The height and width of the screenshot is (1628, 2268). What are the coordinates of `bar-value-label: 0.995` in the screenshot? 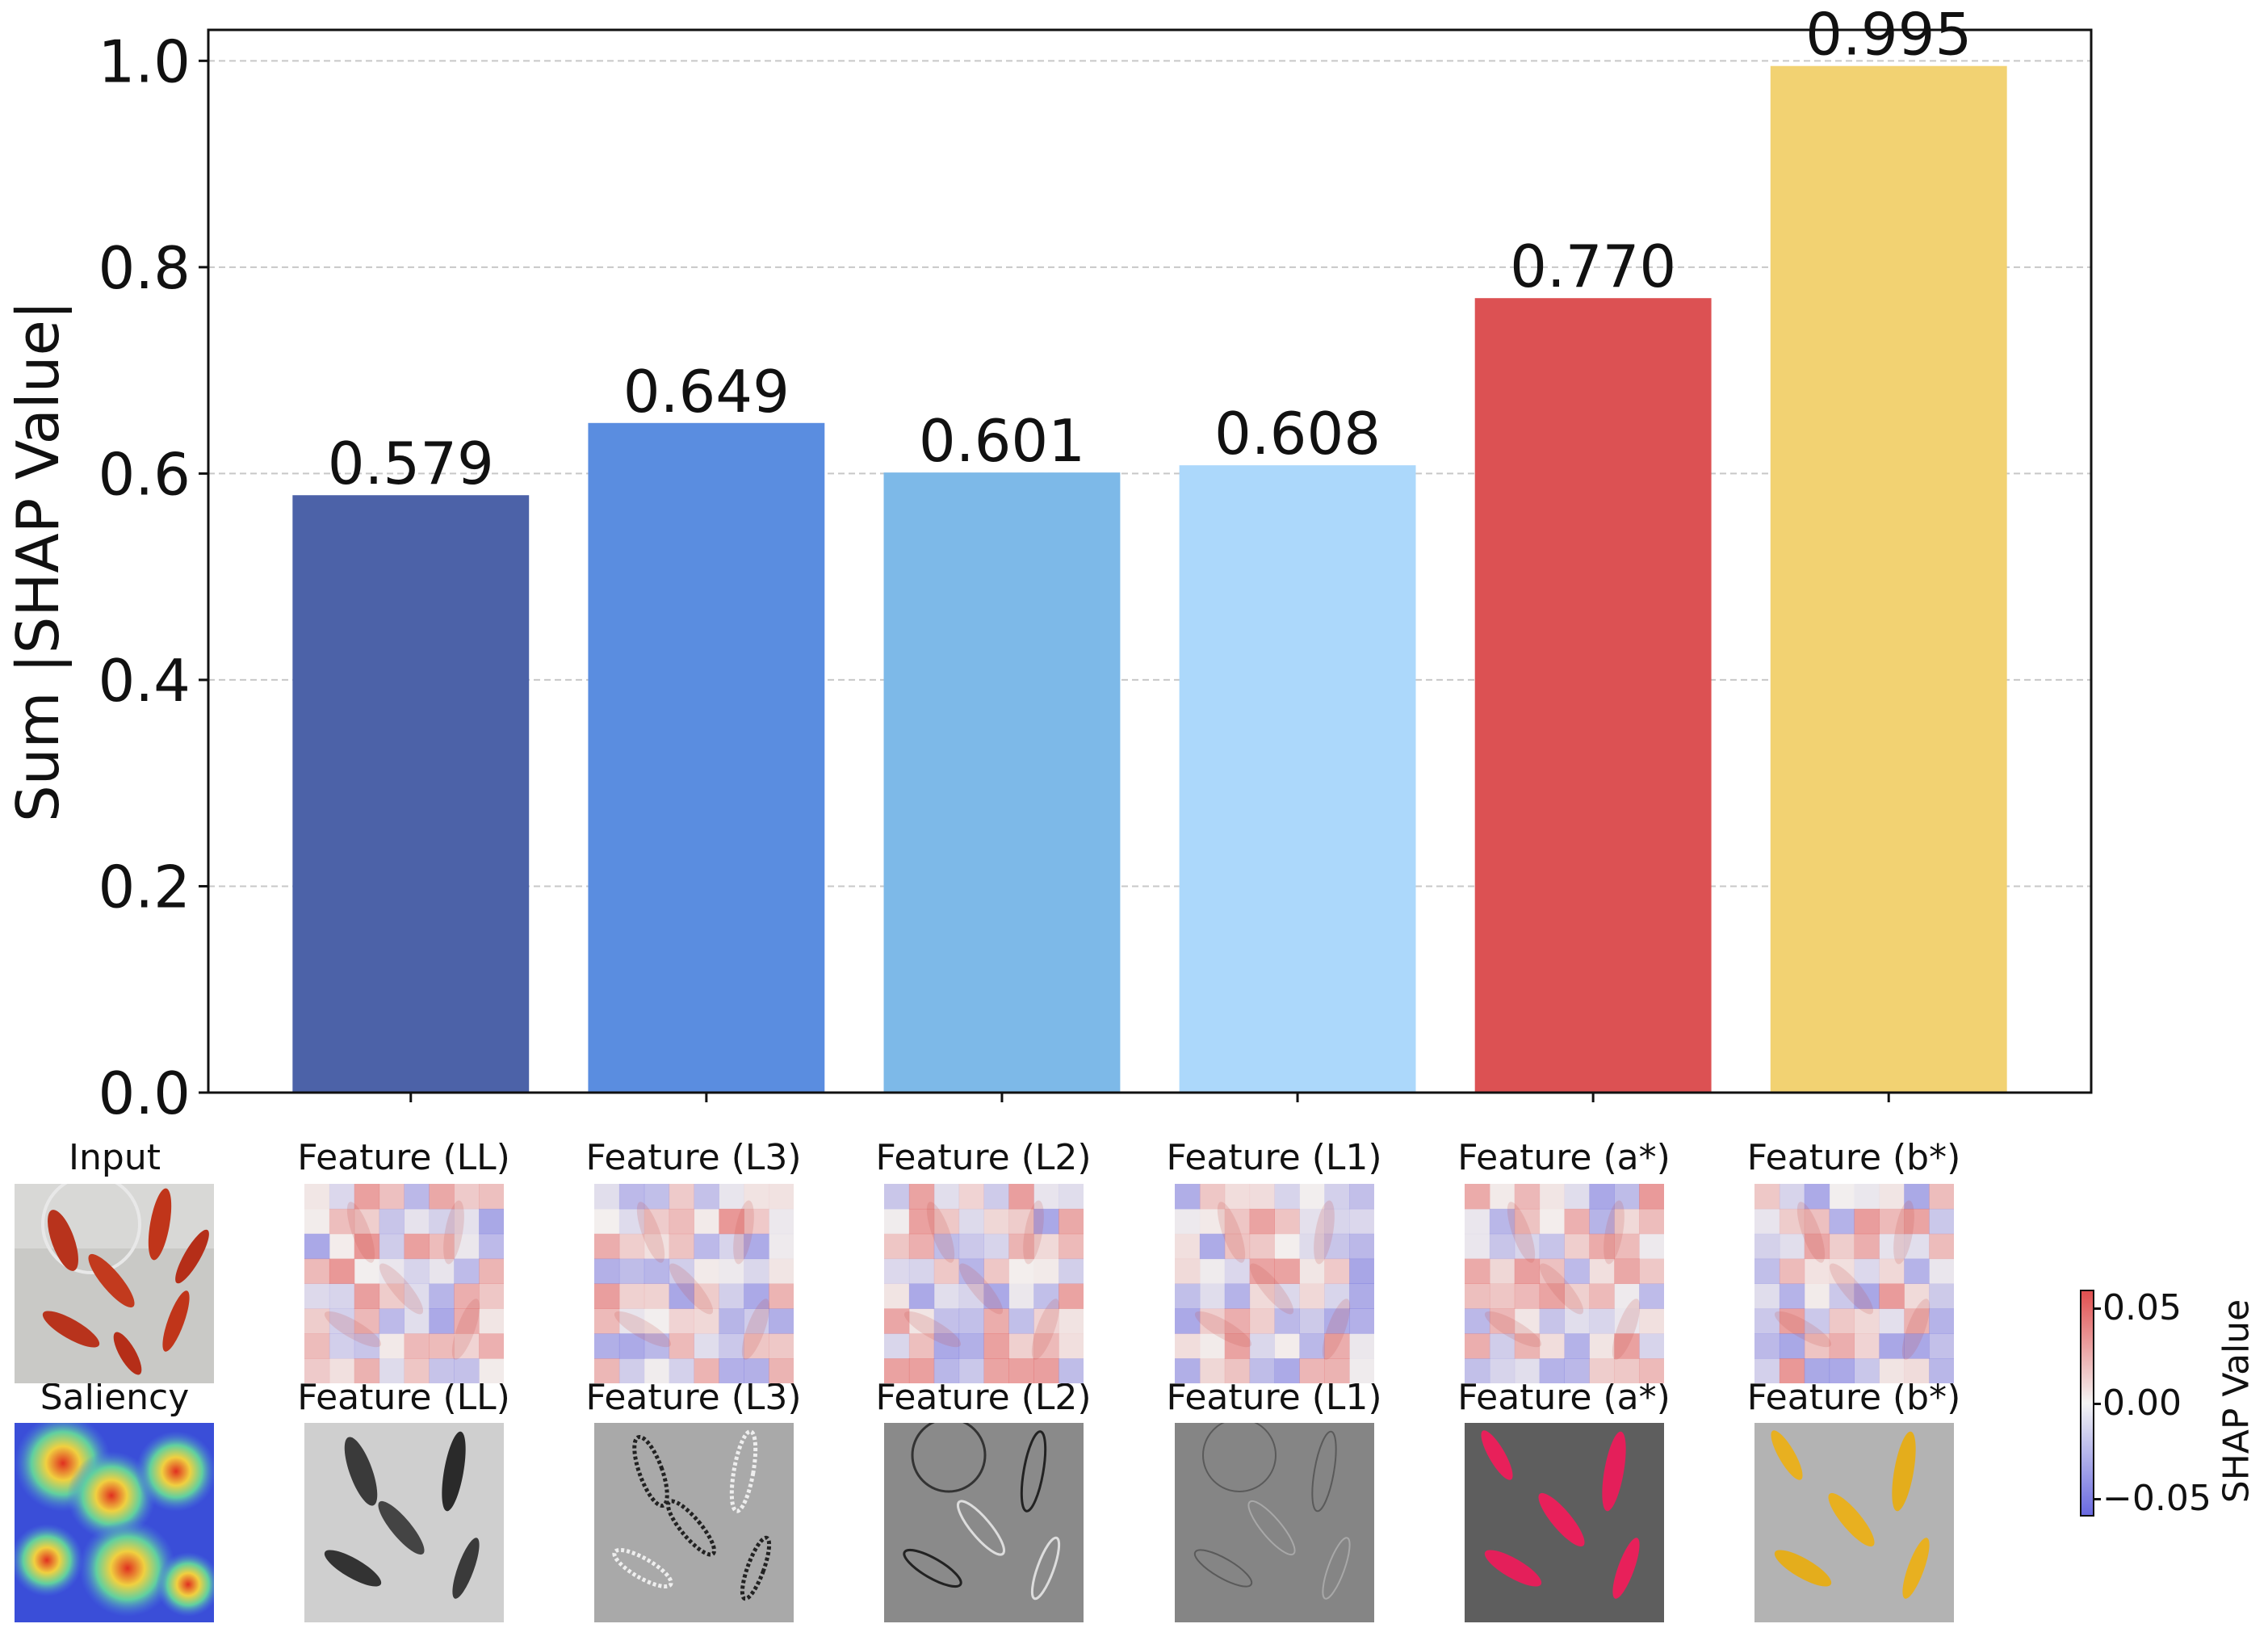 It's located at (1888, 35).